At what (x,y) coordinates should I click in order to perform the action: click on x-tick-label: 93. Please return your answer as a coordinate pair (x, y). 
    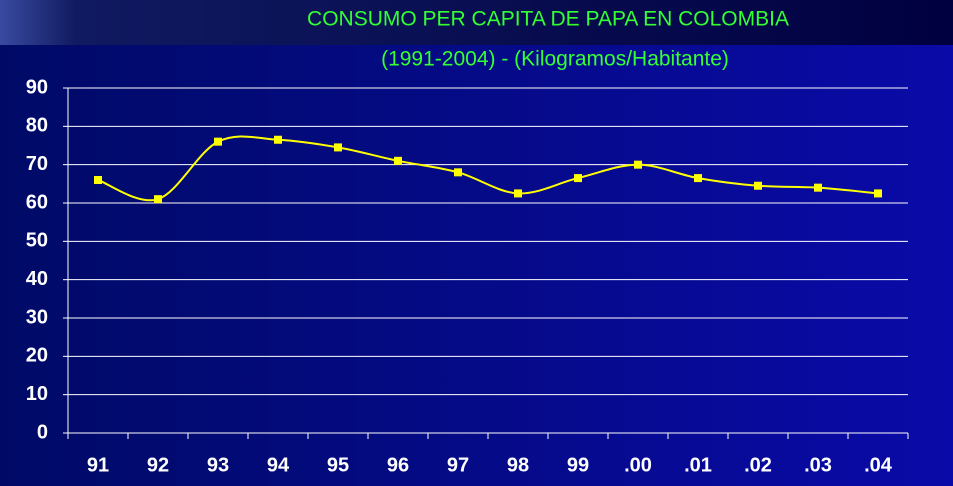
    Looking at the image, I should click on (218, 465).